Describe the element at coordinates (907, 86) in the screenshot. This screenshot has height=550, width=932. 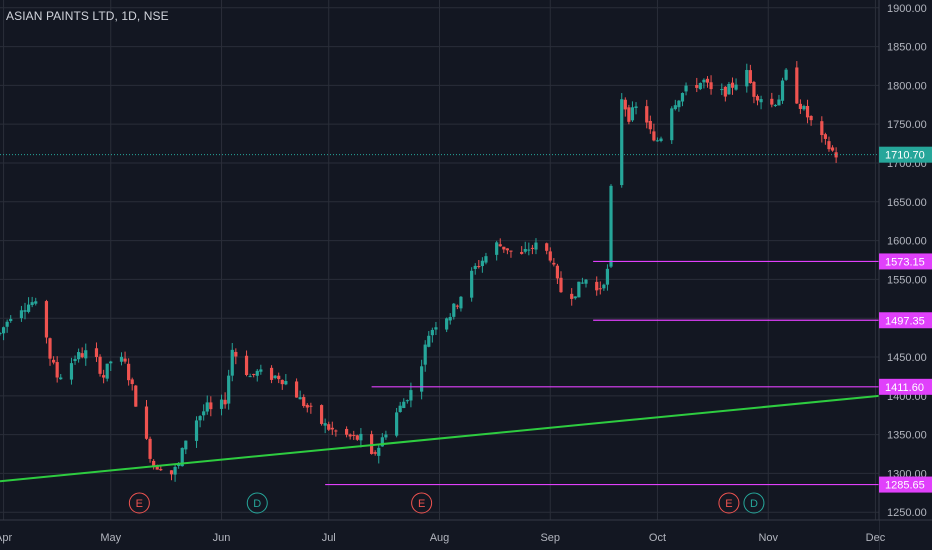
I see `price-tick-label: 1800.00` at that location.